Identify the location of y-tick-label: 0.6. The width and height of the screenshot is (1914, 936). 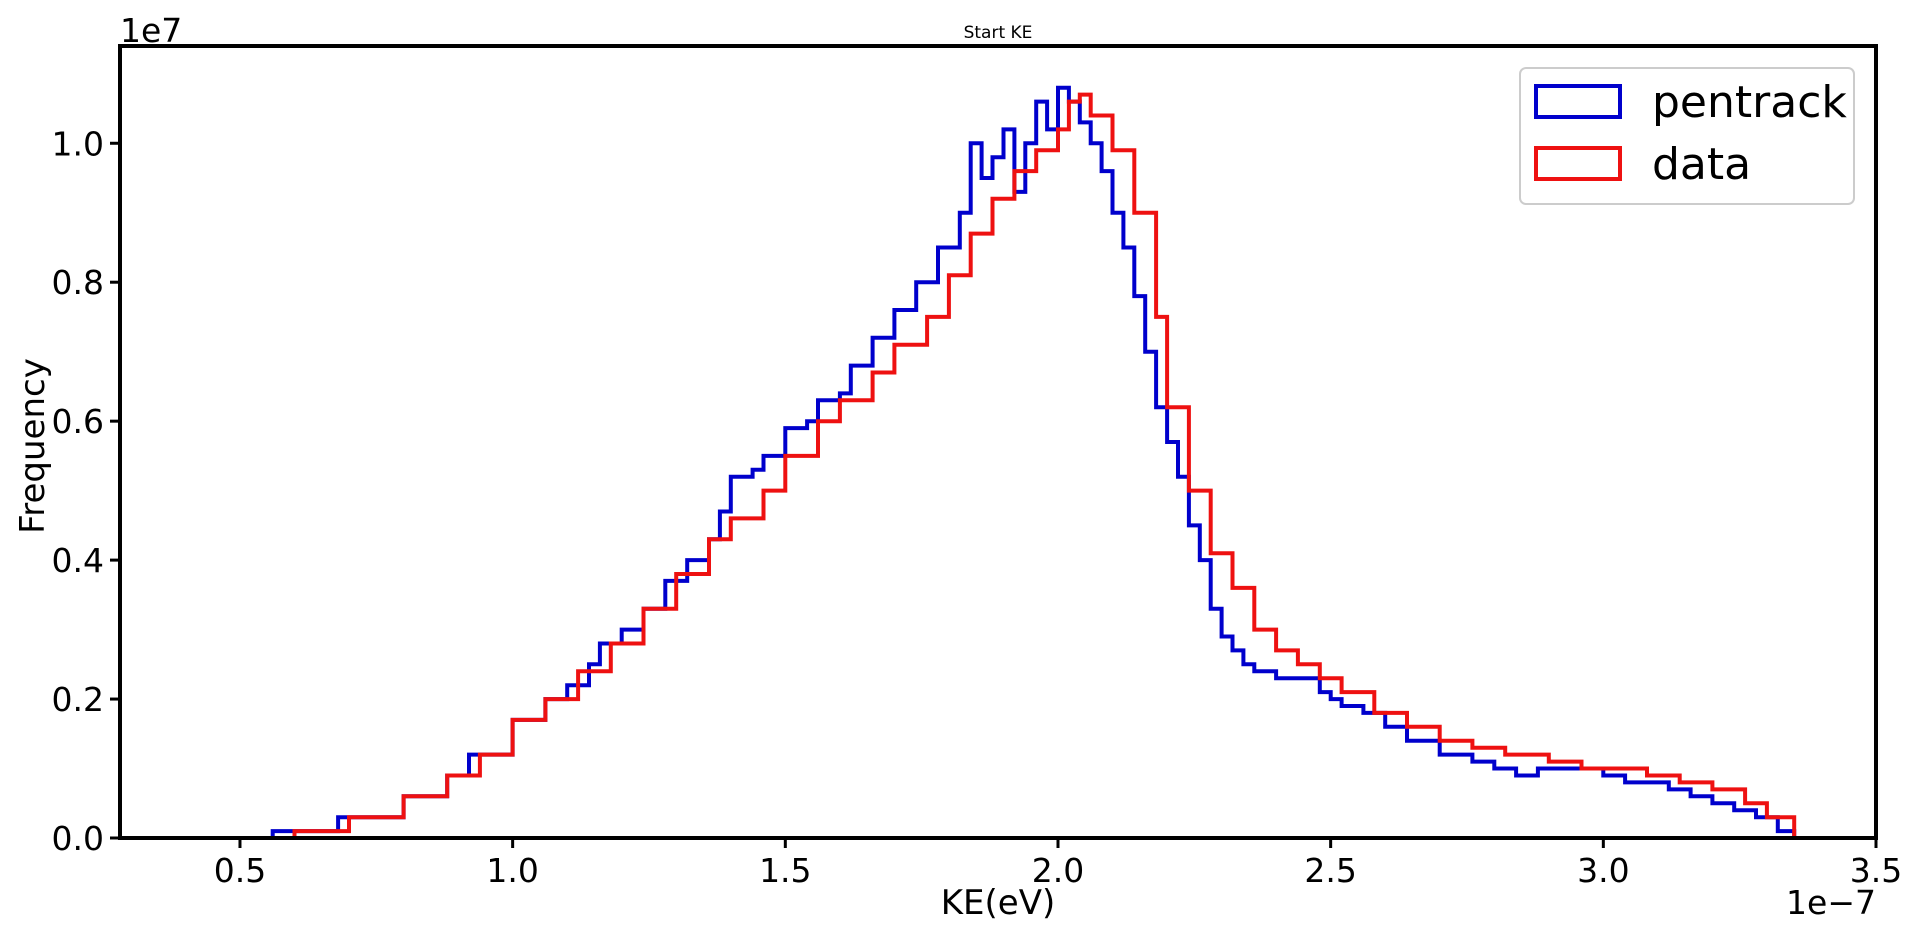
(78, 421).